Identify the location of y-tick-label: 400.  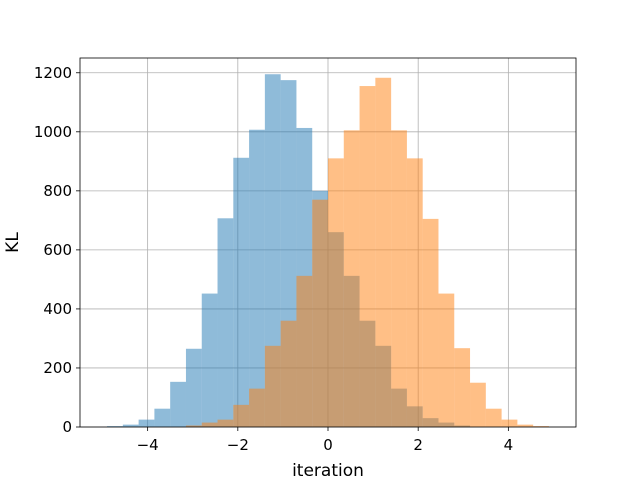
(57, 309).